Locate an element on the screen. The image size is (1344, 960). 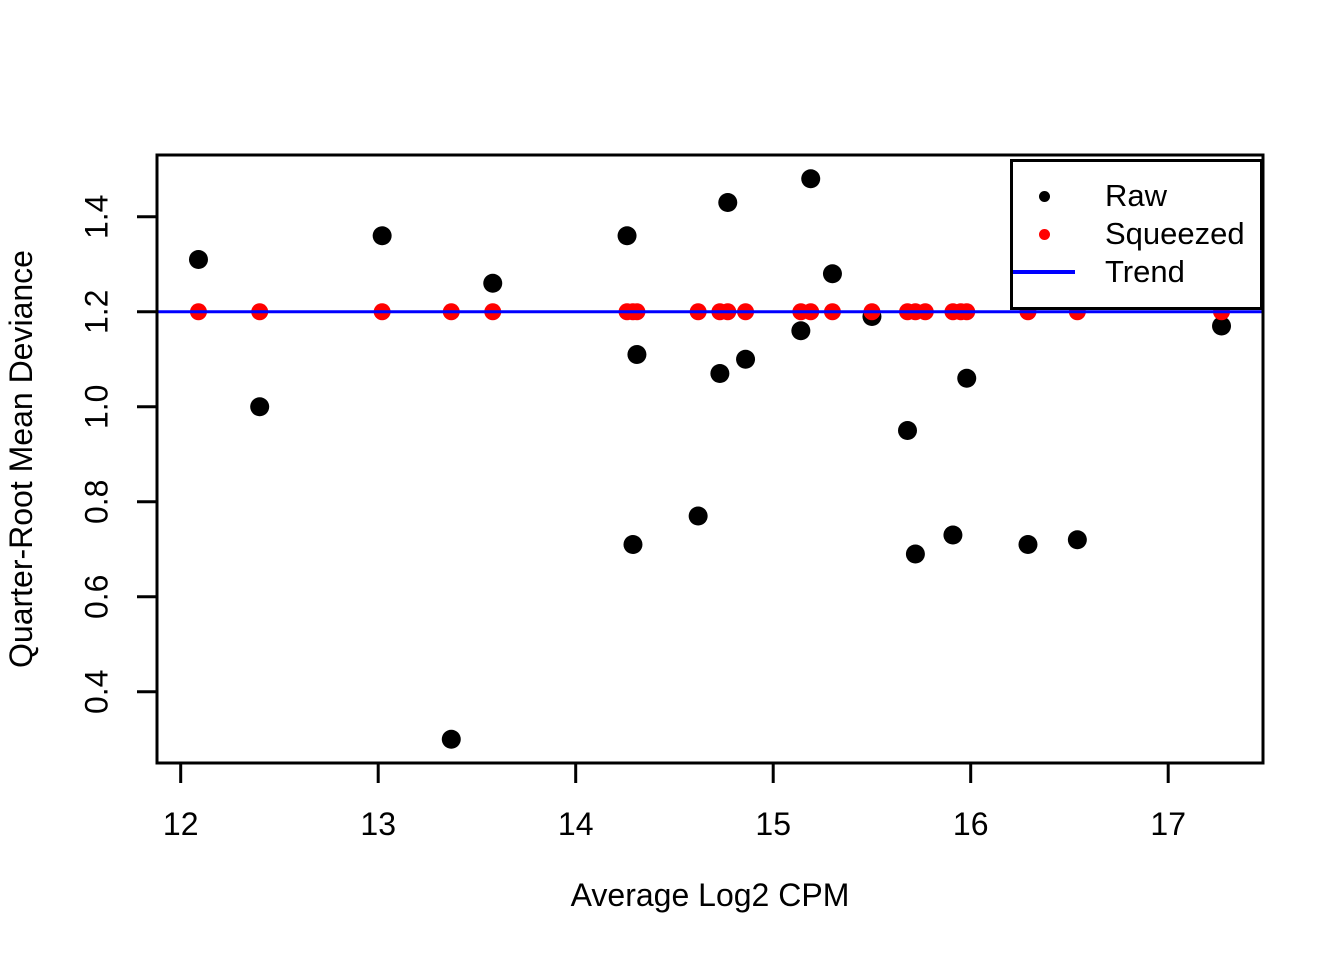
x-tick-label: 13 is located at coordinates (378, 824).